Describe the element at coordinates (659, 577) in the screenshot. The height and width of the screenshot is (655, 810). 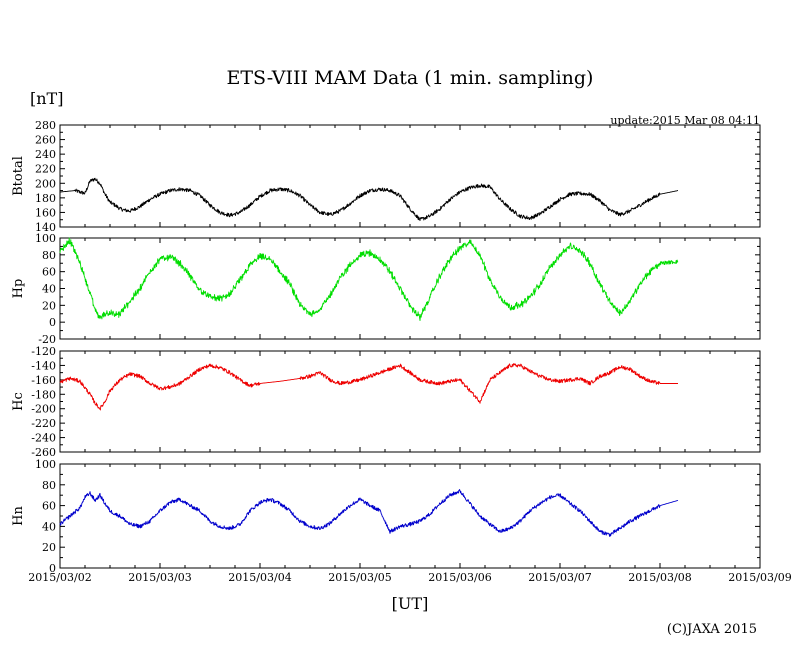
I see `x-tick-label: 2015/03/08` at that location.